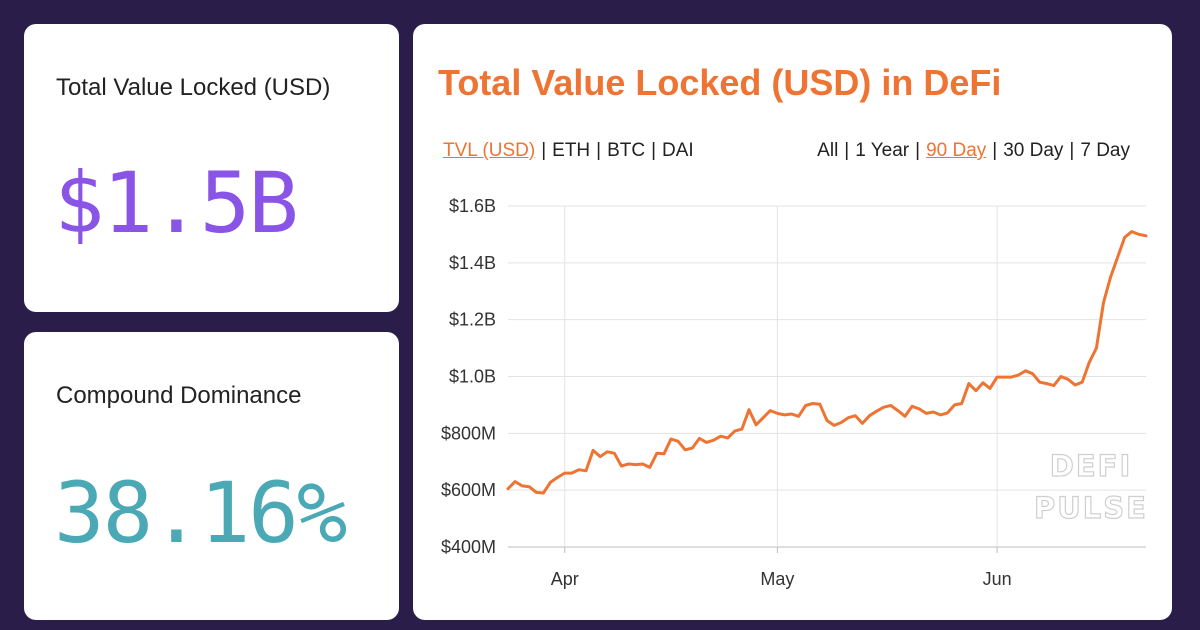 The height and width of the screenshot is (630, 1200). What do you see at coordinates (828, 150) in the screenshot?
I see `range-all: All` at bounding box center [828, 150].